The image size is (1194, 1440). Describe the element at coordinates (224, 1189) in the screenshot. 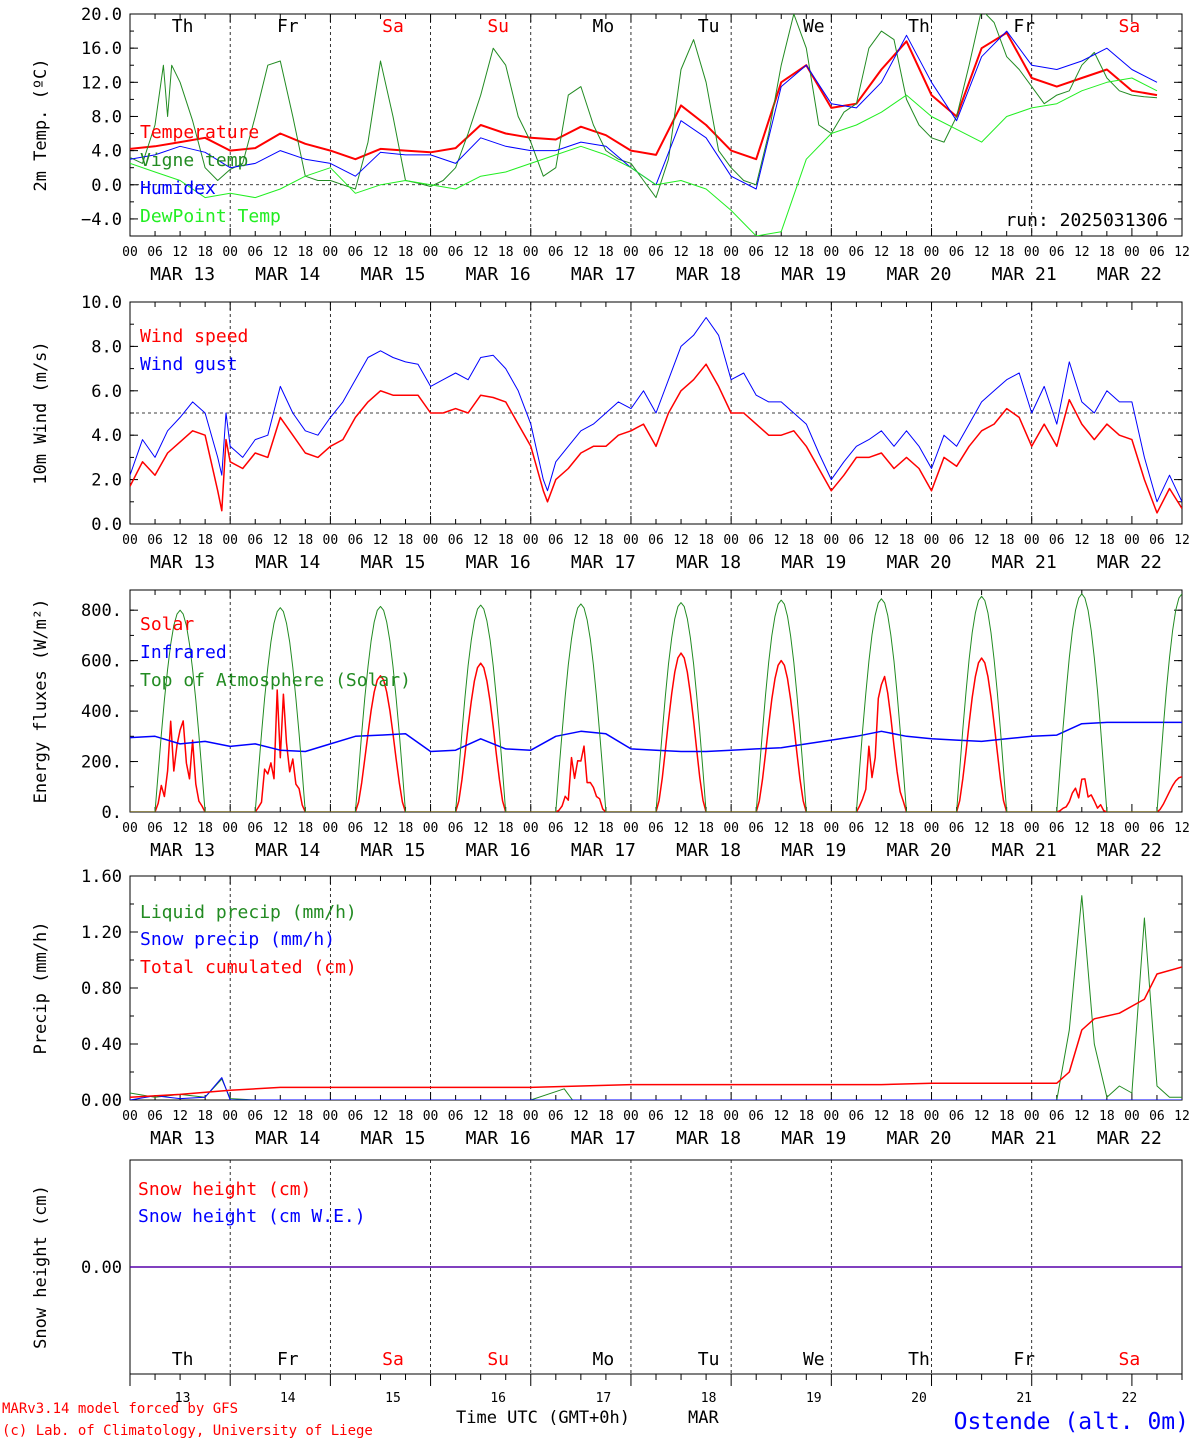

I see `legend-entry: Snow height (cm)` at that location.